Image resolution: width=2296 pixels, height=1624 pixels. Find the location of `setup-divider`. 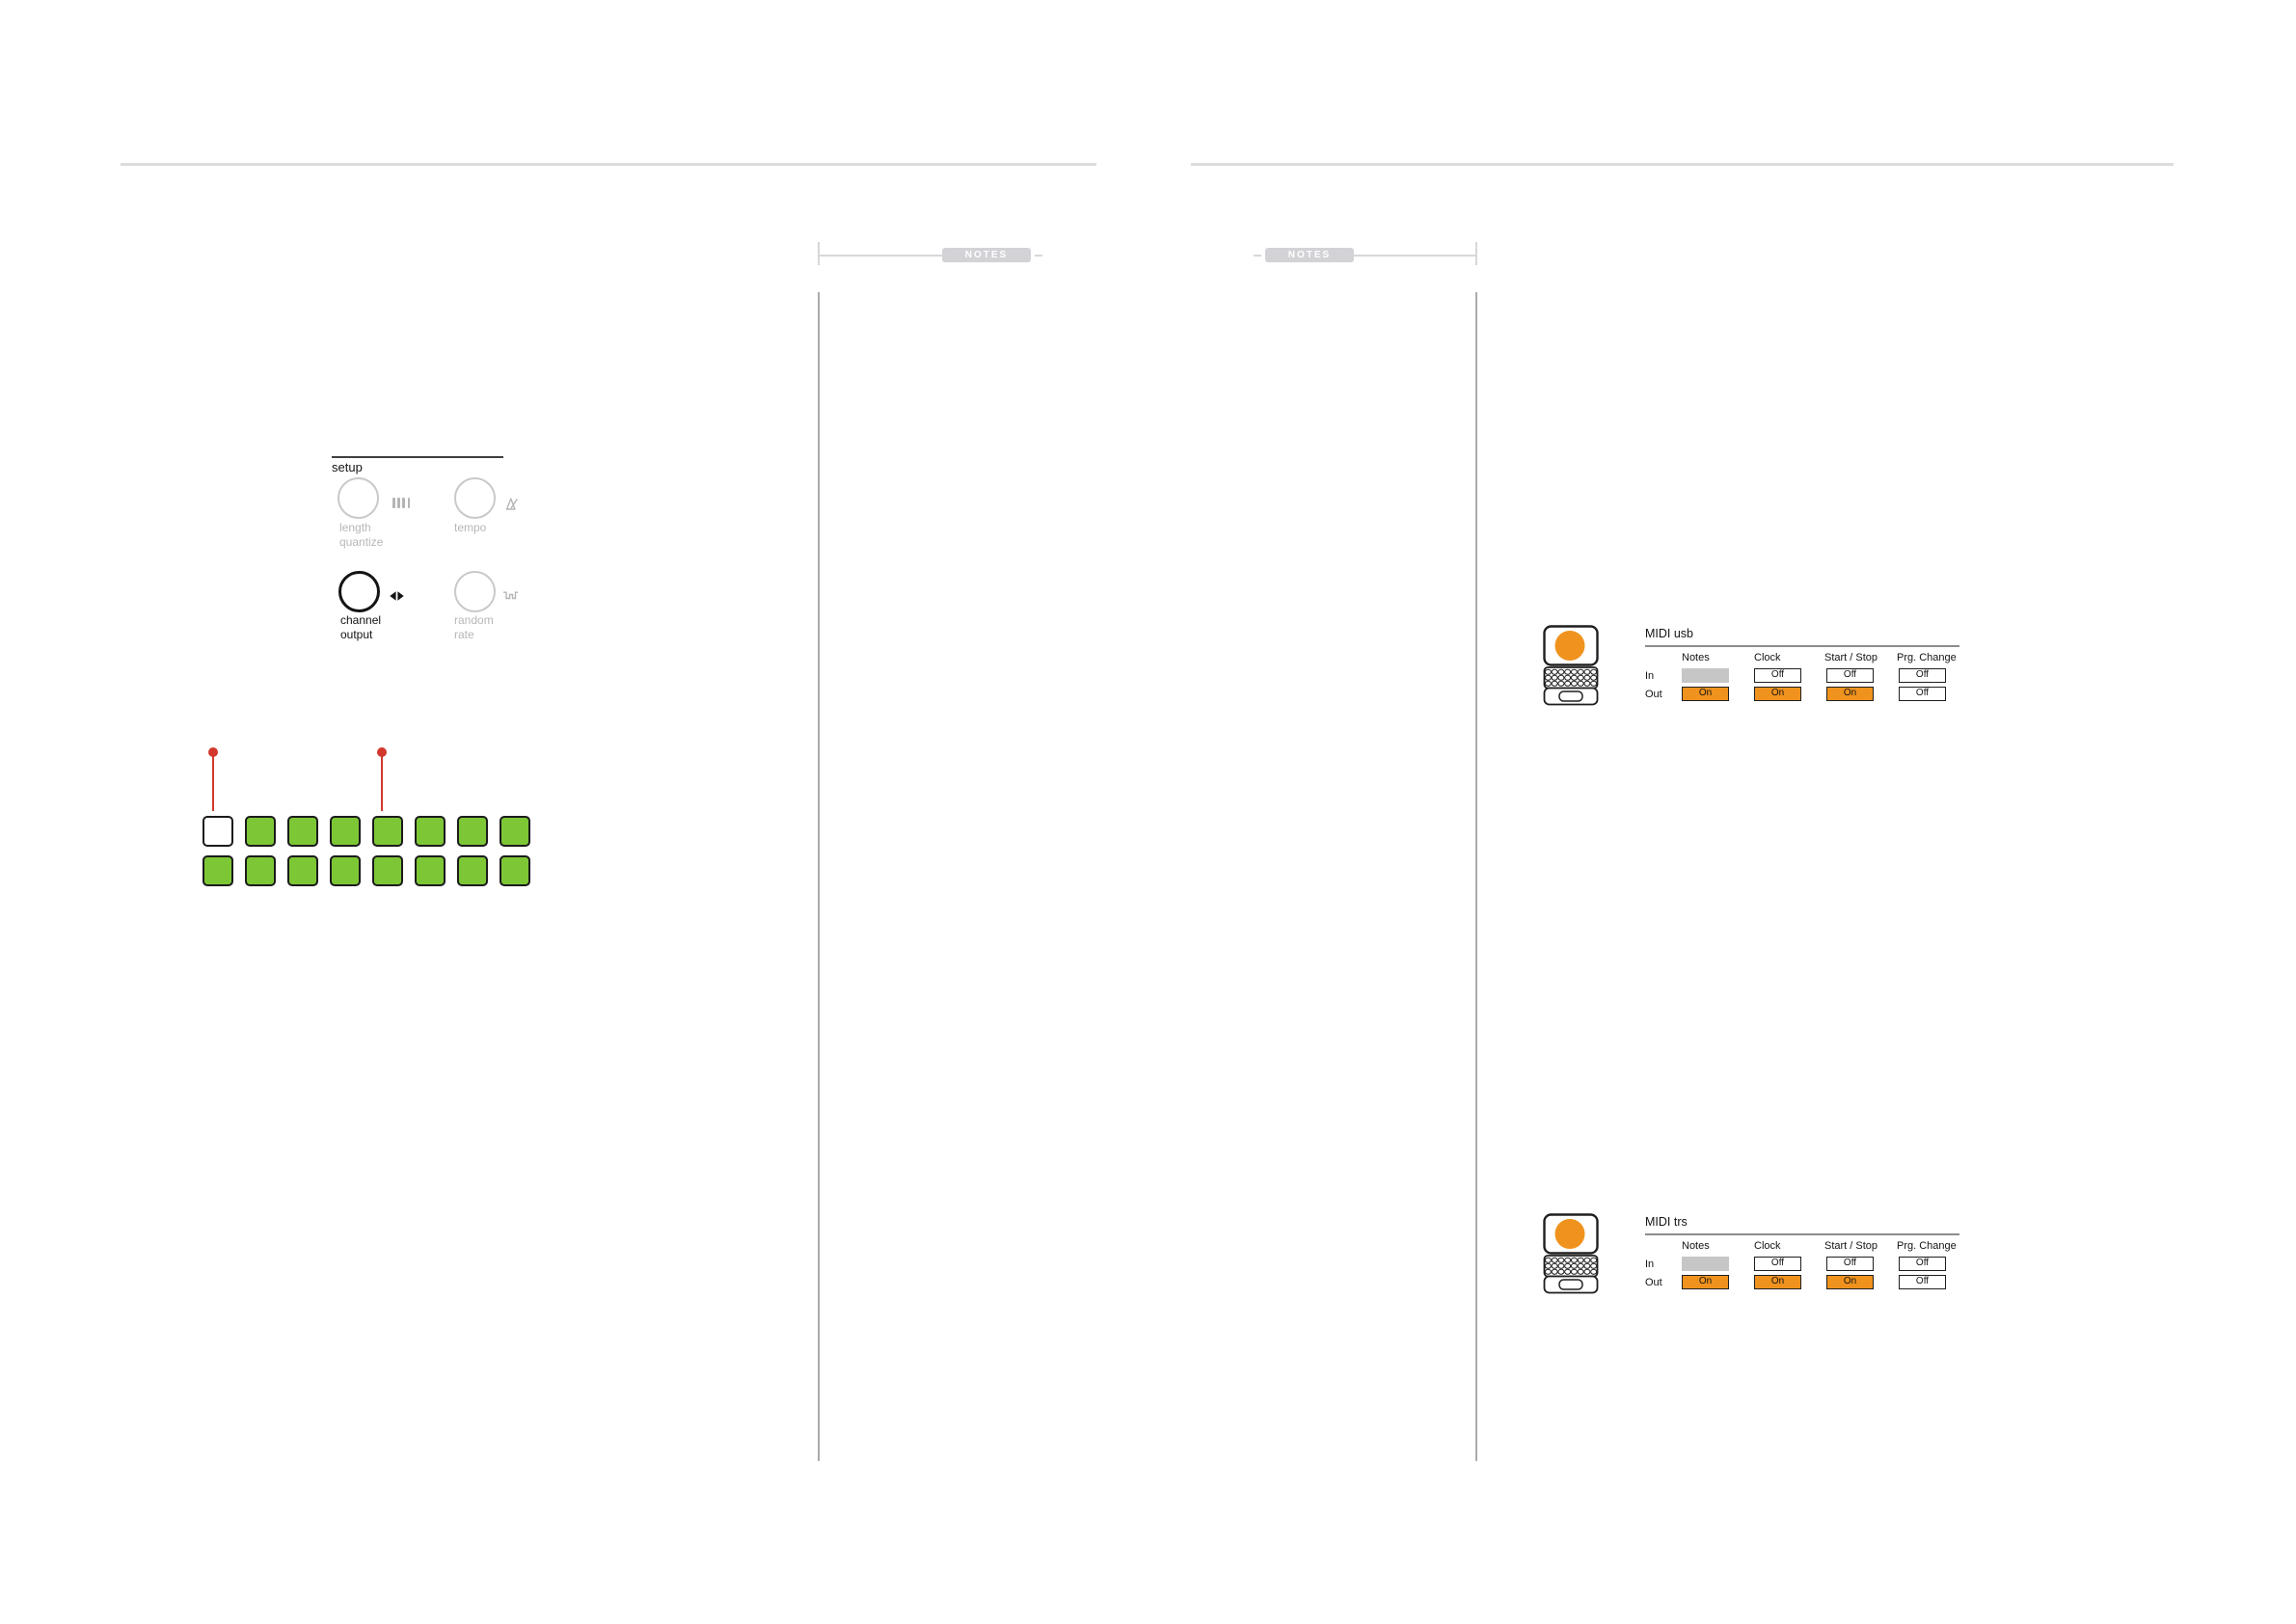

setup-divider is located at coordinates (417, 457).